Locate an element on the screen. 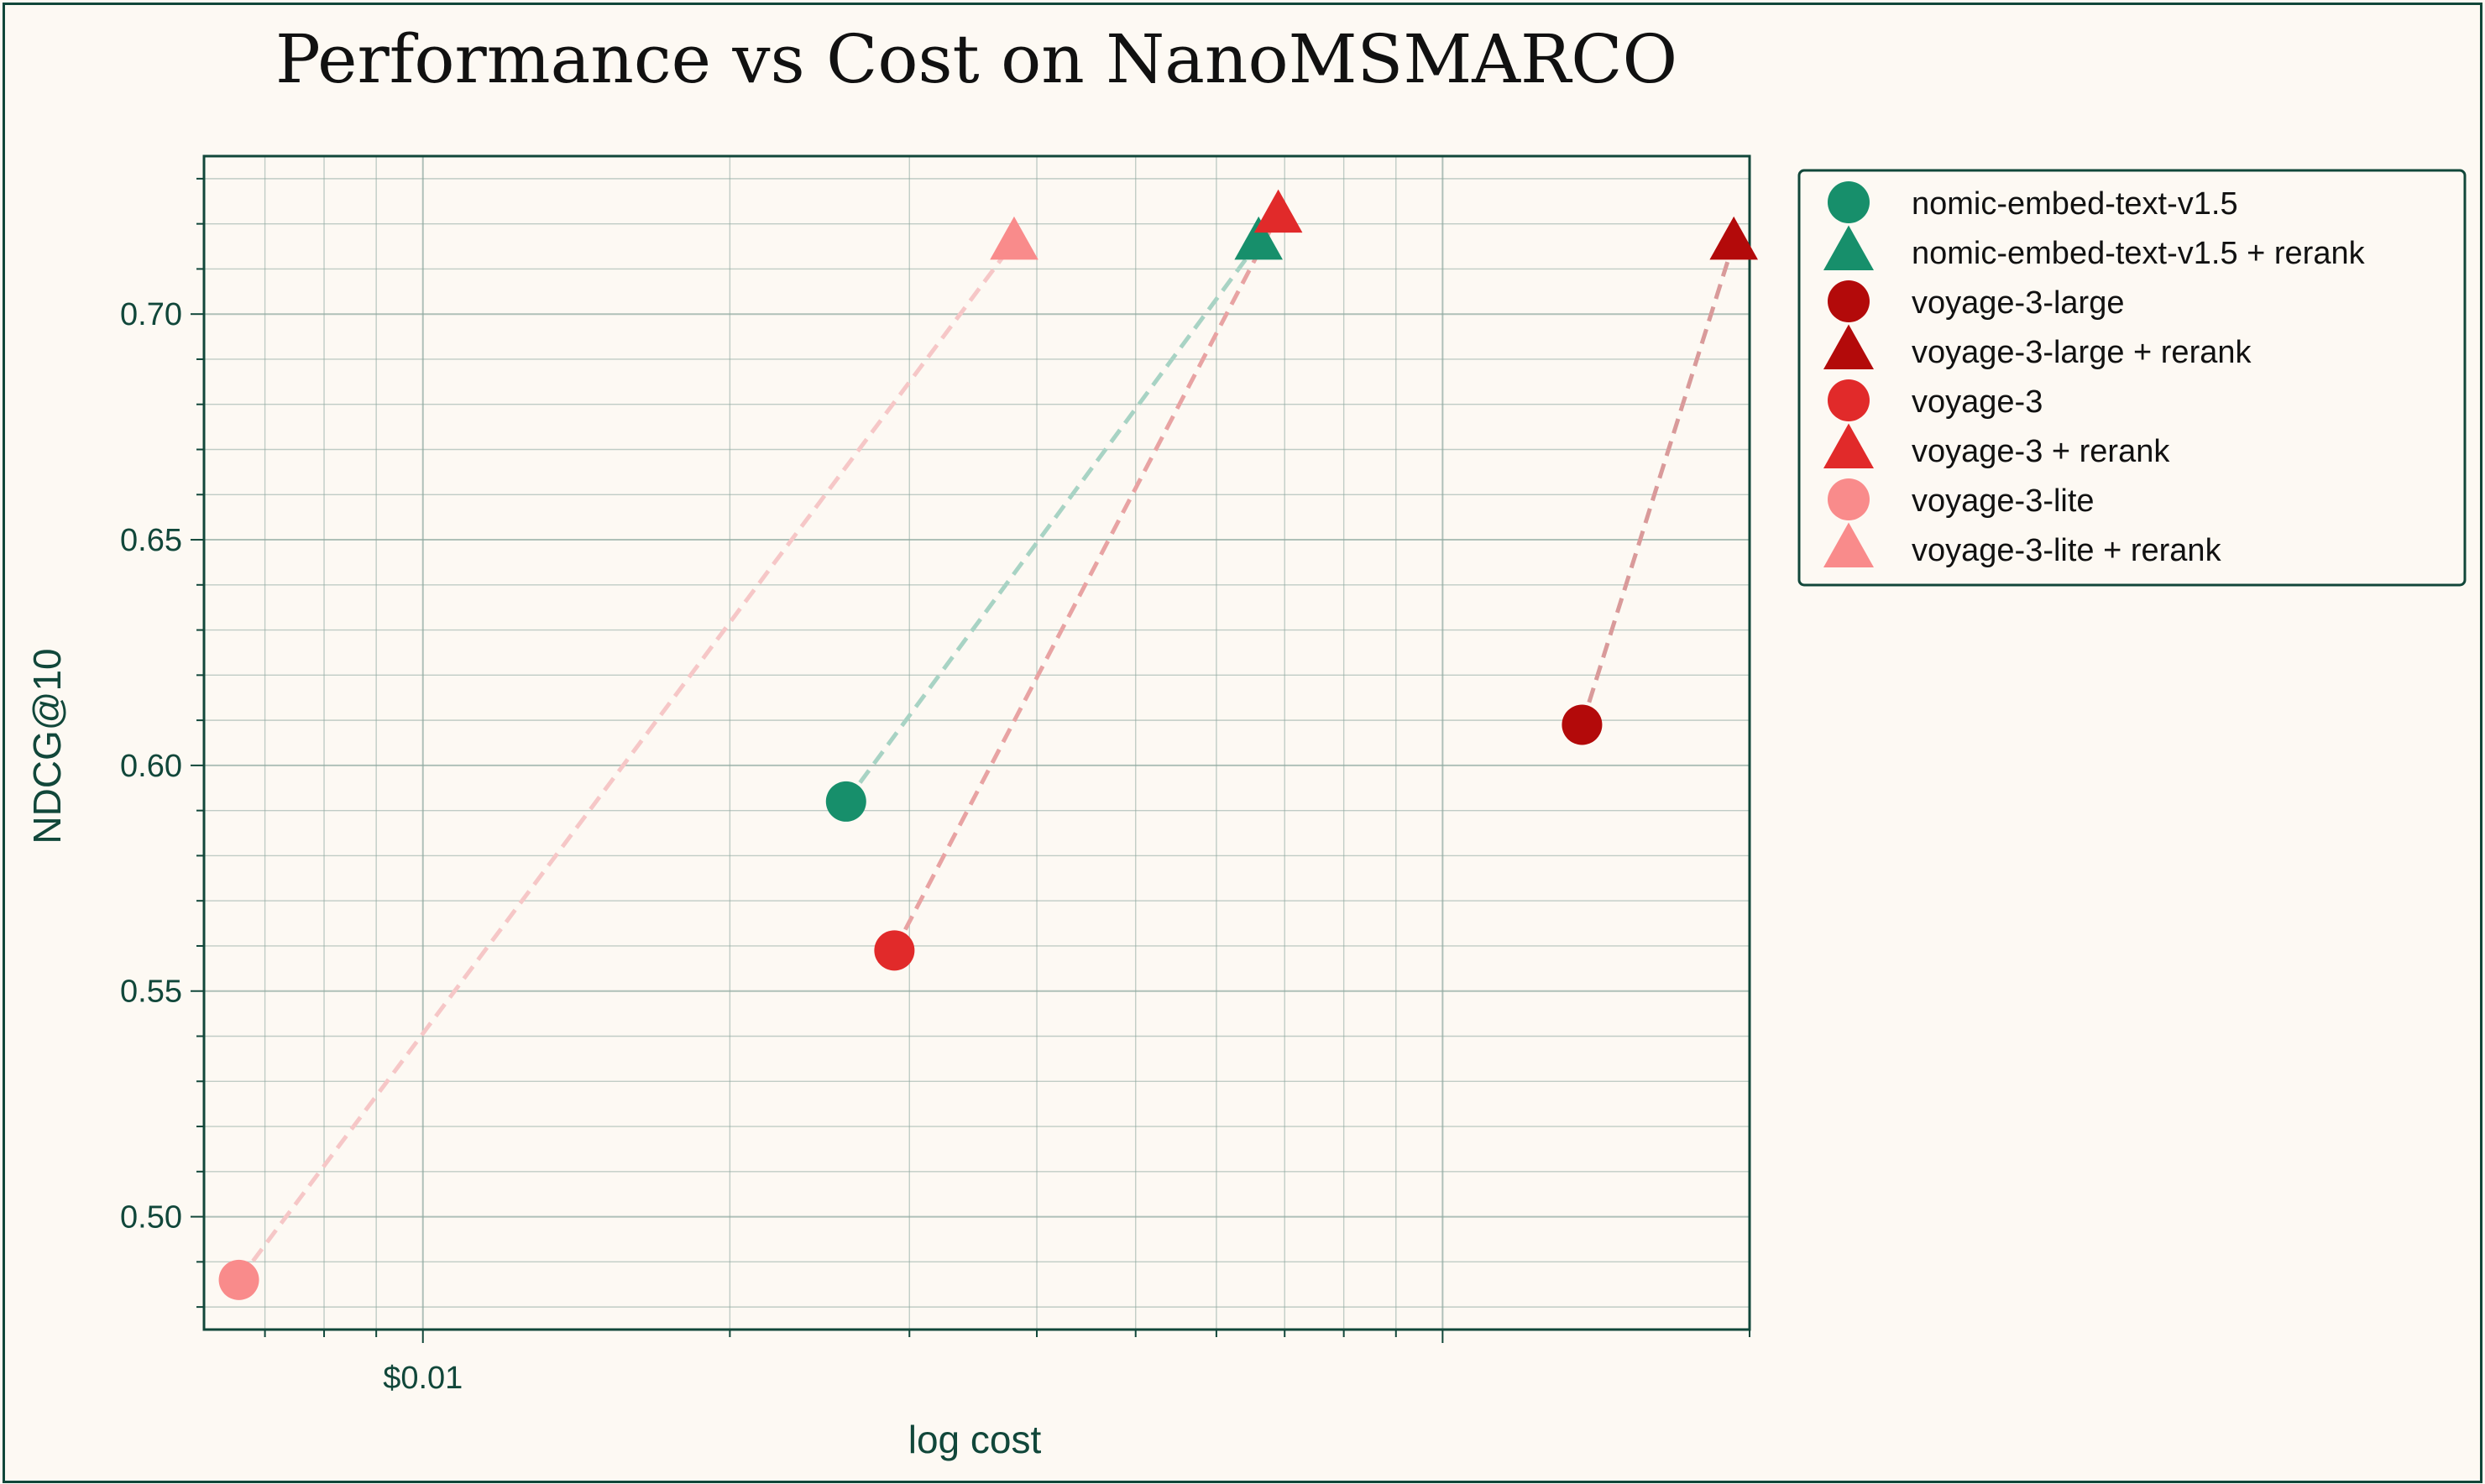 This screenshot has height=1484, width=2485. legend-entry: voyage-3-large + rerank is located at coordinates (2082, 352).